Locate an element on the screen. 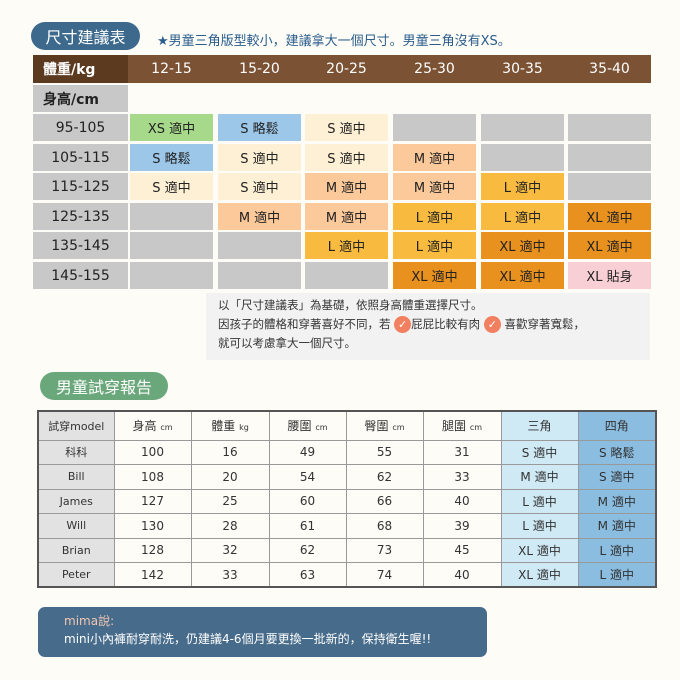  weight-range: 12-15 is located at coordinates (171, 69).